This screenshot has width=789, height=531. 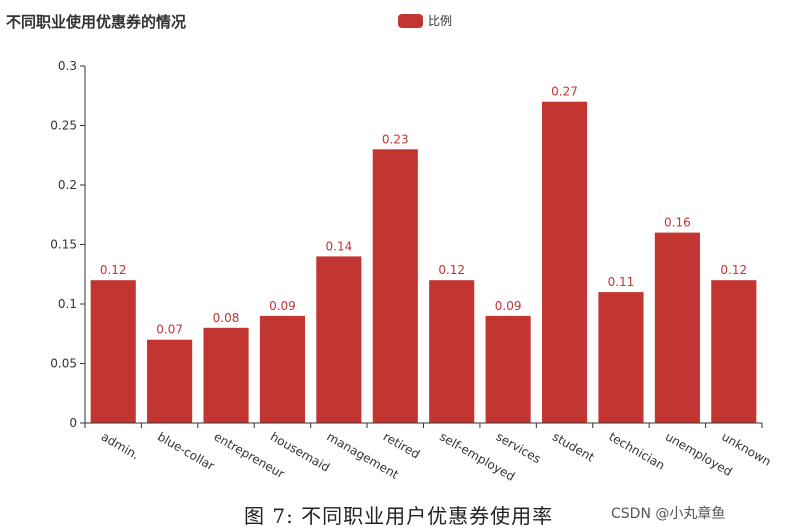 What do you see at coordinates (573, 446) in the screenshot?
I see `x-tick-label: student` at bounding box center [573, 446].